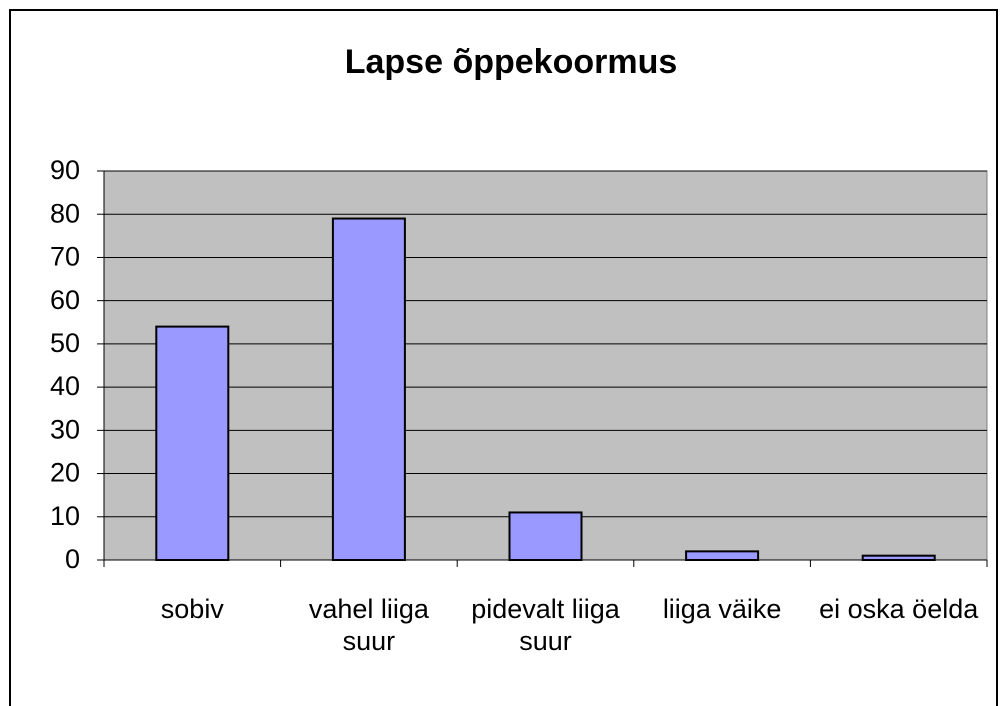 This screenshot has height=706, width=1000. Describe the element at coordinates (72, 559) in the screenshot. I see `y-tick-label: 0` at that location.